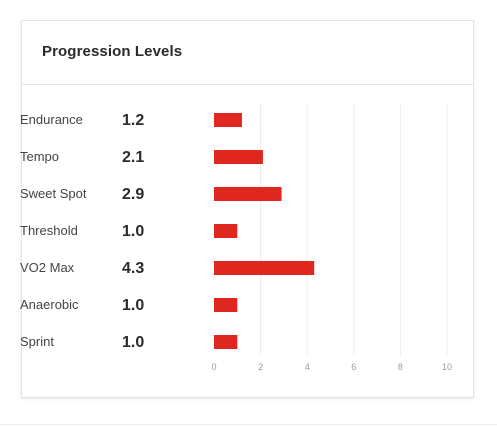 This screenshot has width=497, height=427. I want to click on bar-vo2-max, so click(264, 268).